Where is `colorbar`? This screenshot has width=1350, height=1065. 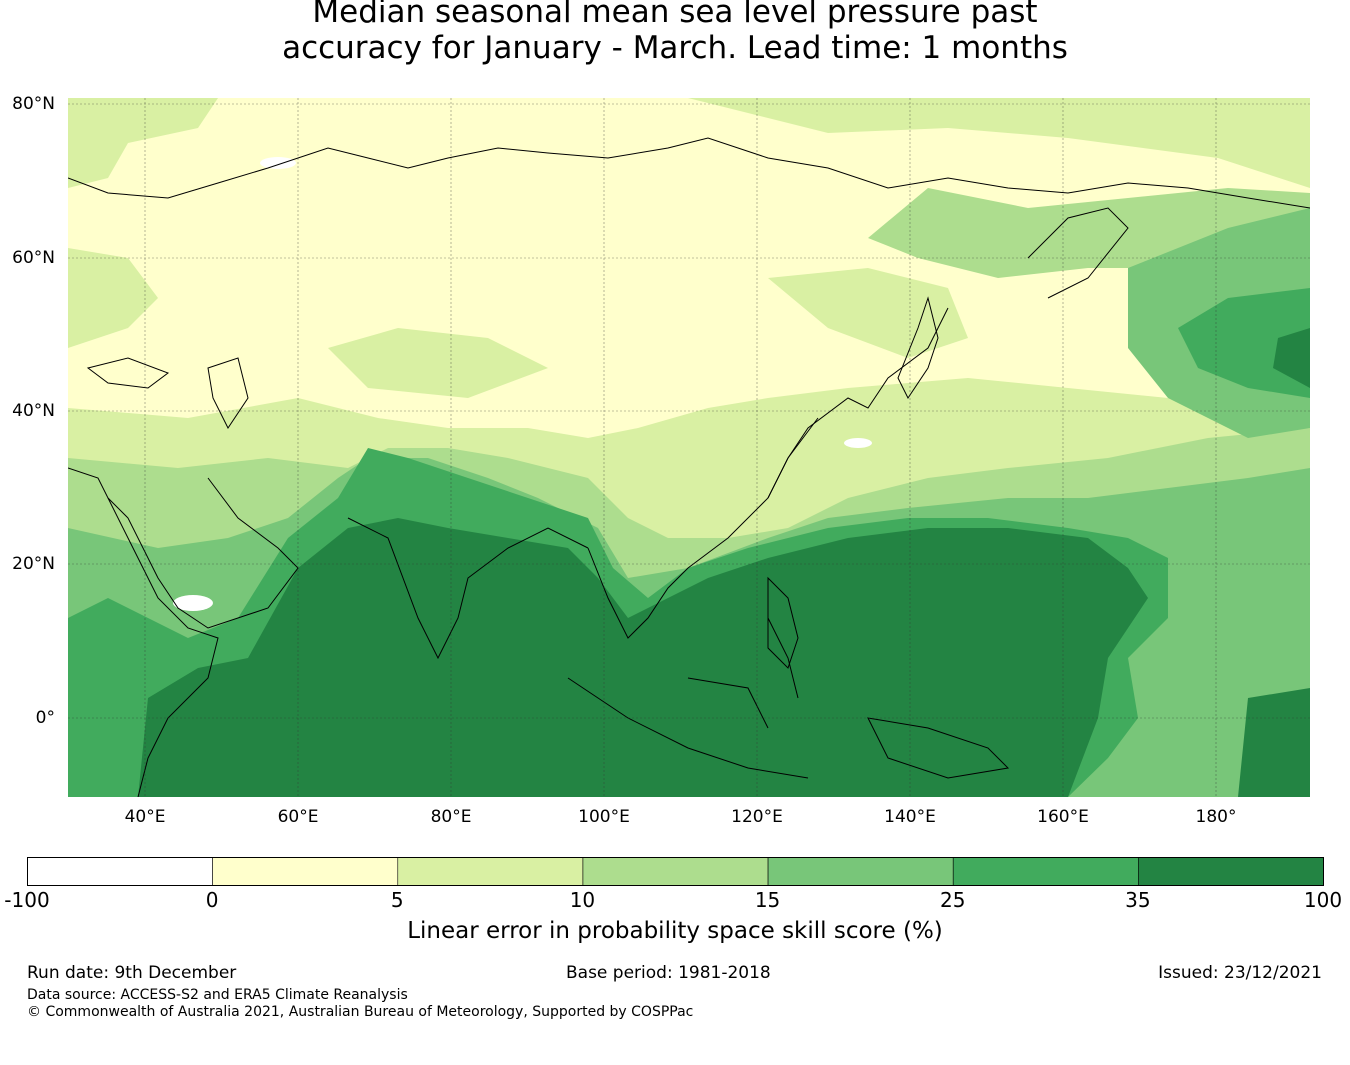
colorbar is located at coordinates (675, 871).